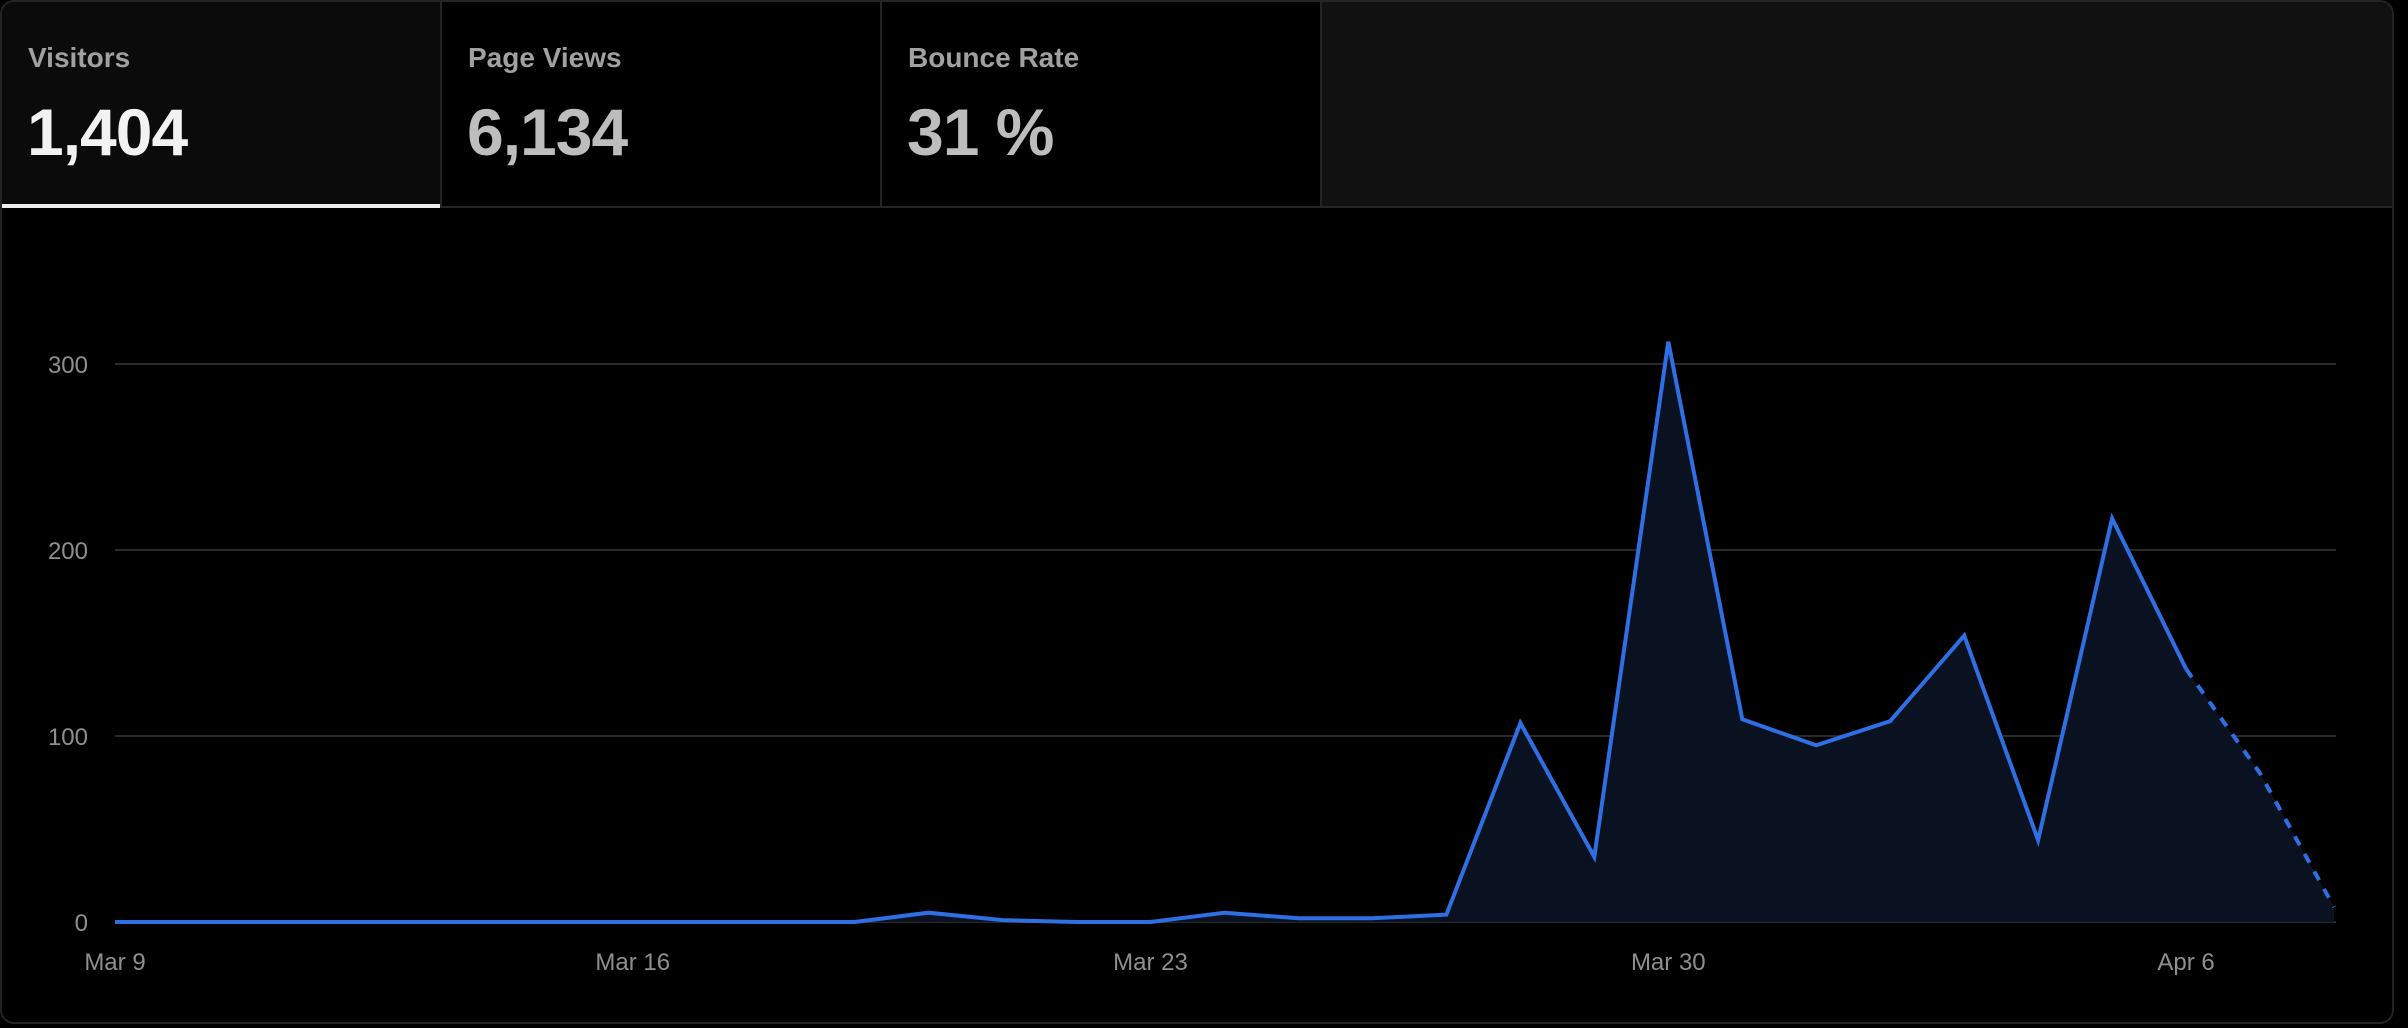 The image size is (2408, 1028). Describe the element at coordinates (980, 132) in the screenshot. I see `tab-bounce-rate-value: 31 %` at that location.